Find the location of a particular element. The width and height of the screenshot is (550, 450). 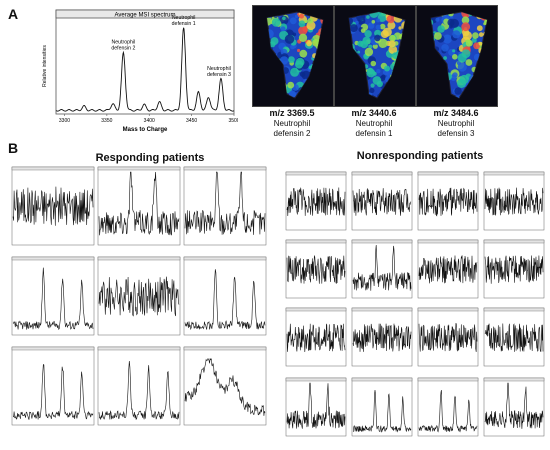

x-tick-label: 3300 is located at coordinates (64, 121).